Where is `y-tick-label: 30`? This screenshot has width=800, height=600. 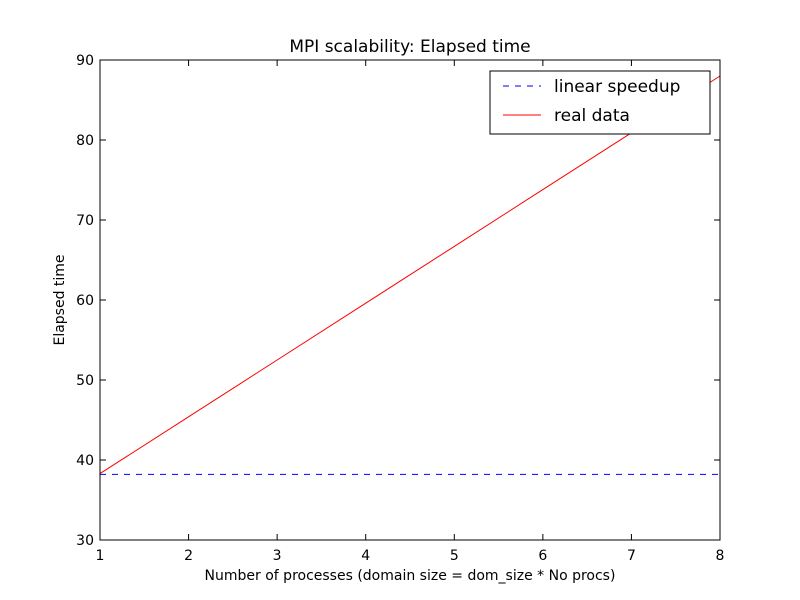 y-tick-label: 30 is located at coordinates (85, 541).